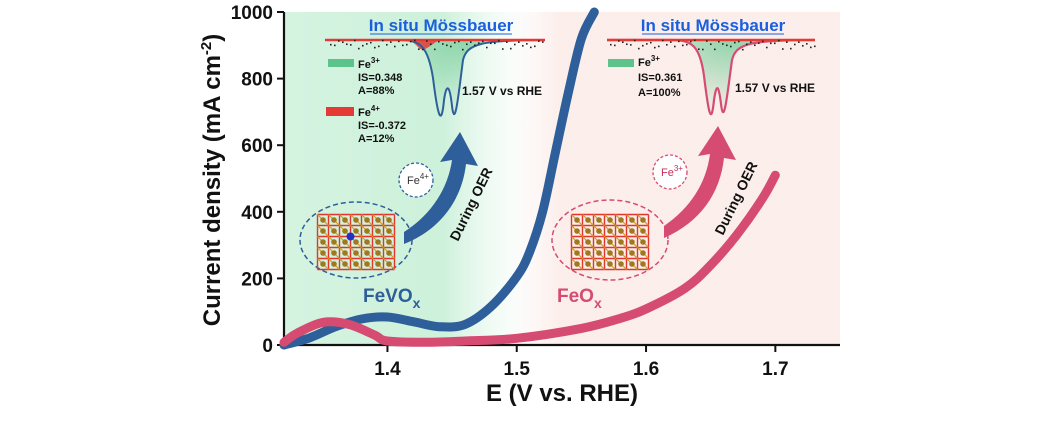 This screenshot has height=430, width=1050. I want to click on oer-arrow-fevox, so click(441, 188).